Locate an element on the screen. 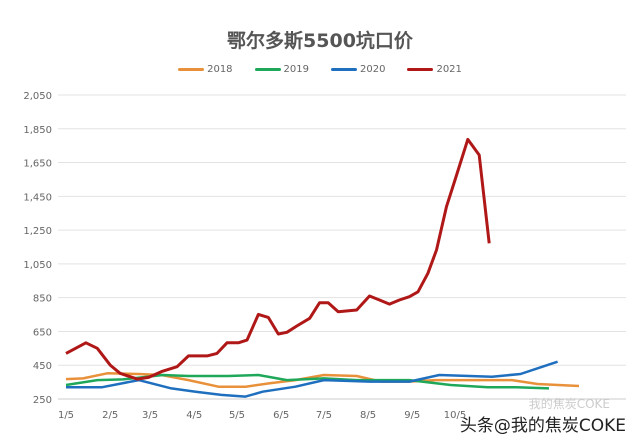 The width and height of the screenshot is (640, 442). series-line-2020 is located at coordinates (312, 379).